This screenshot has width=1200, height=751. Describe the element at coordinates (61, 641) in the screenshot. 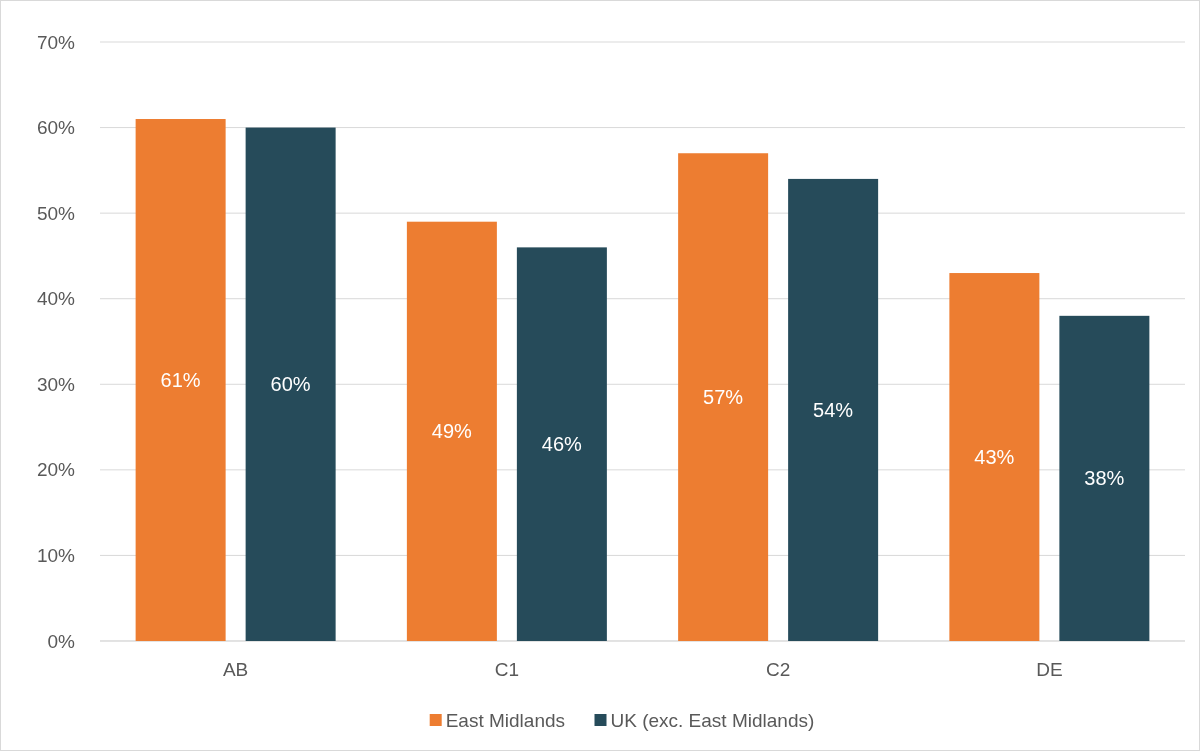

I see `y-tick-label: 0%` at that location.